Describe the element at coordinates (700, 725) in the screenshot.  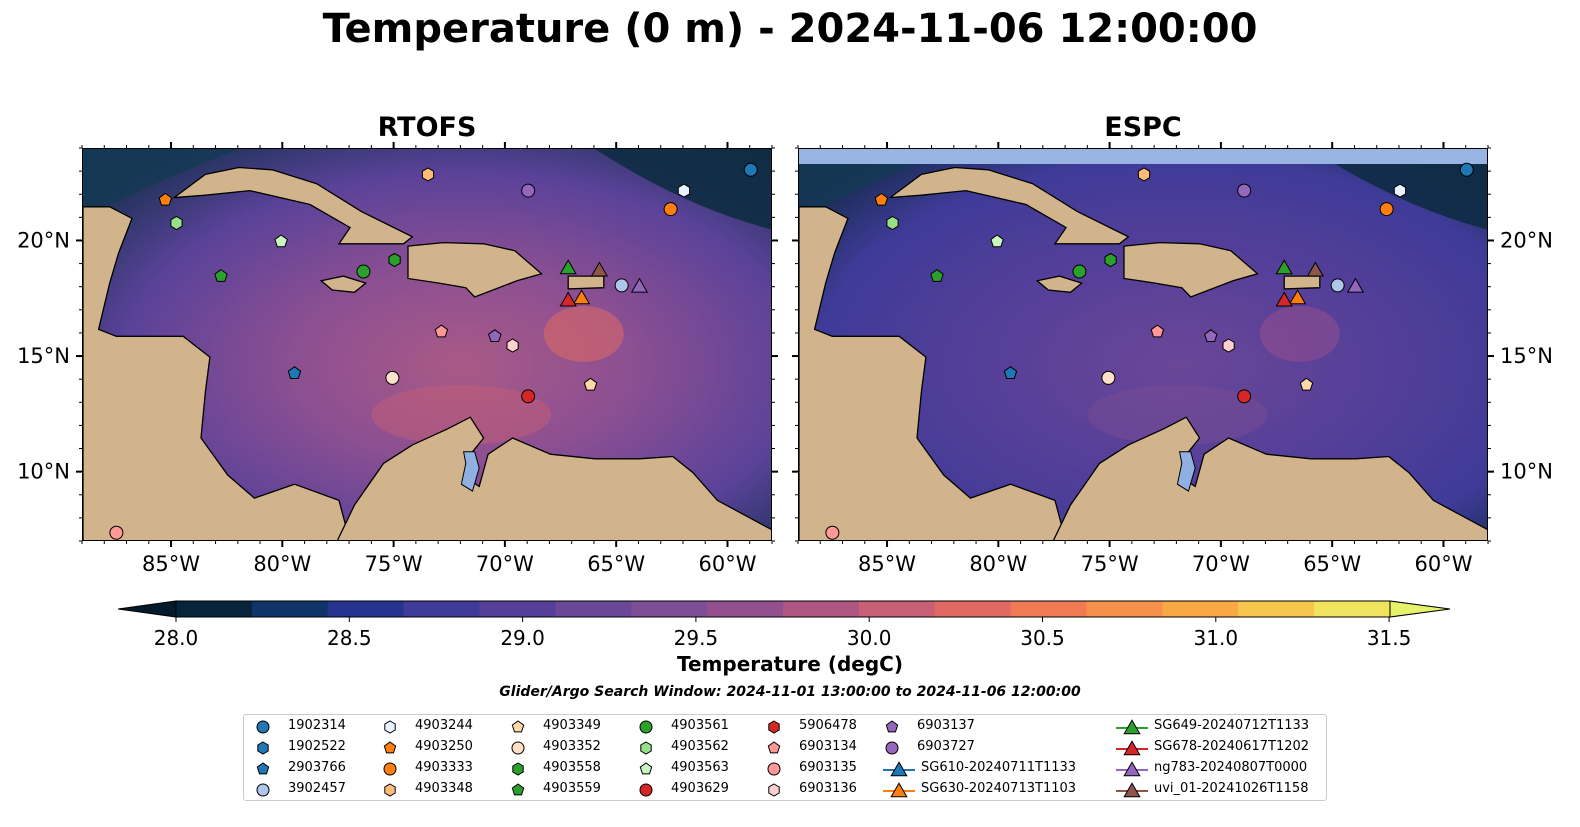
I see `legend-label: 4903561` at that location.